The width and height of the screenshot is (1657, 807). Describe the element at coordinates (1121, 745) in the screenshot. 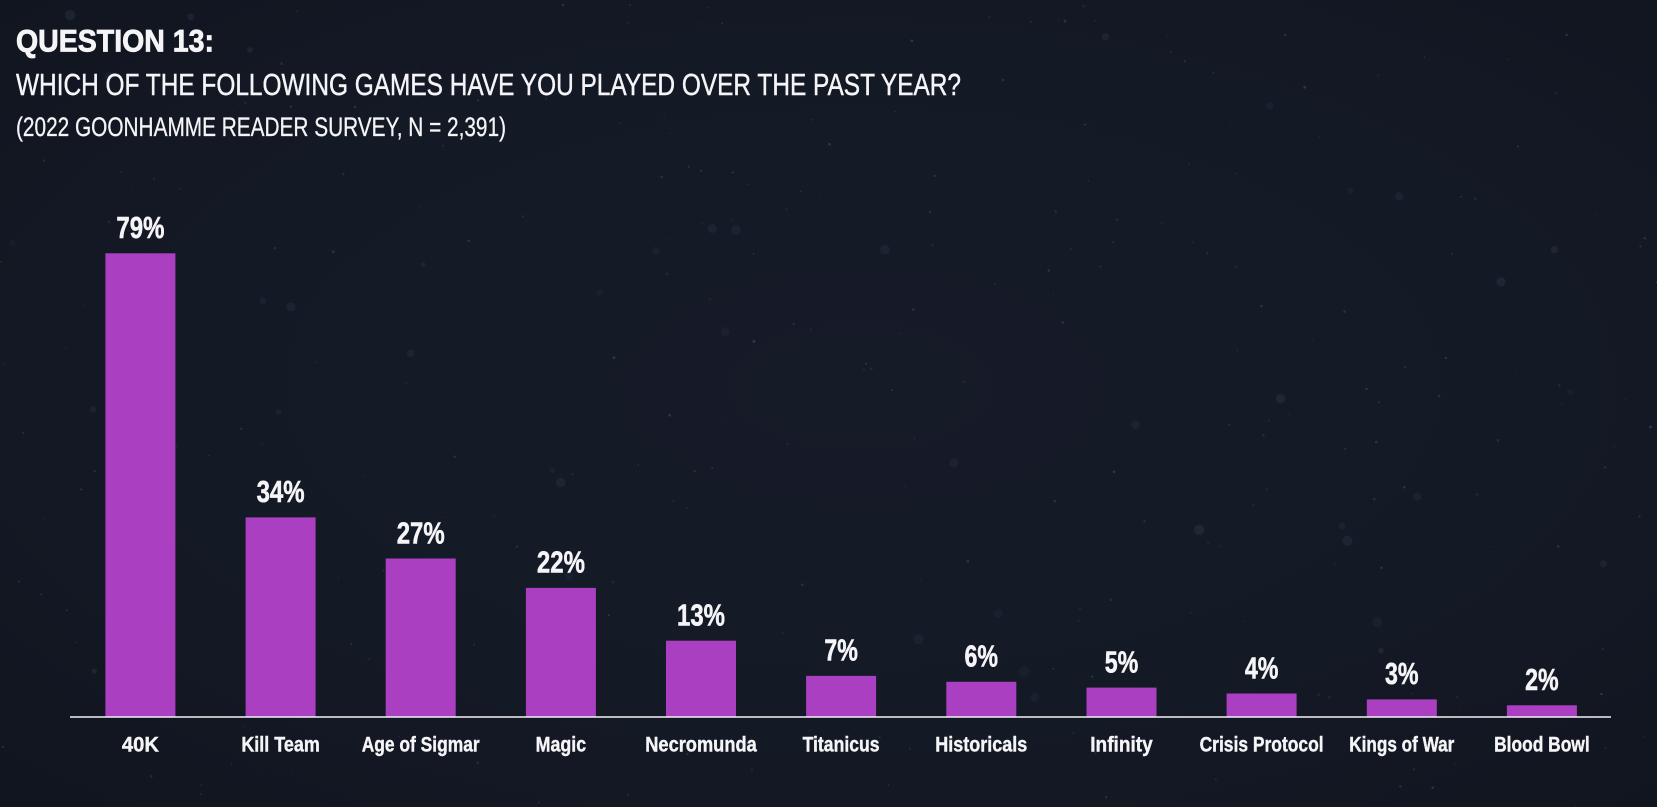

I see `svg-text: Infinity` at that location.